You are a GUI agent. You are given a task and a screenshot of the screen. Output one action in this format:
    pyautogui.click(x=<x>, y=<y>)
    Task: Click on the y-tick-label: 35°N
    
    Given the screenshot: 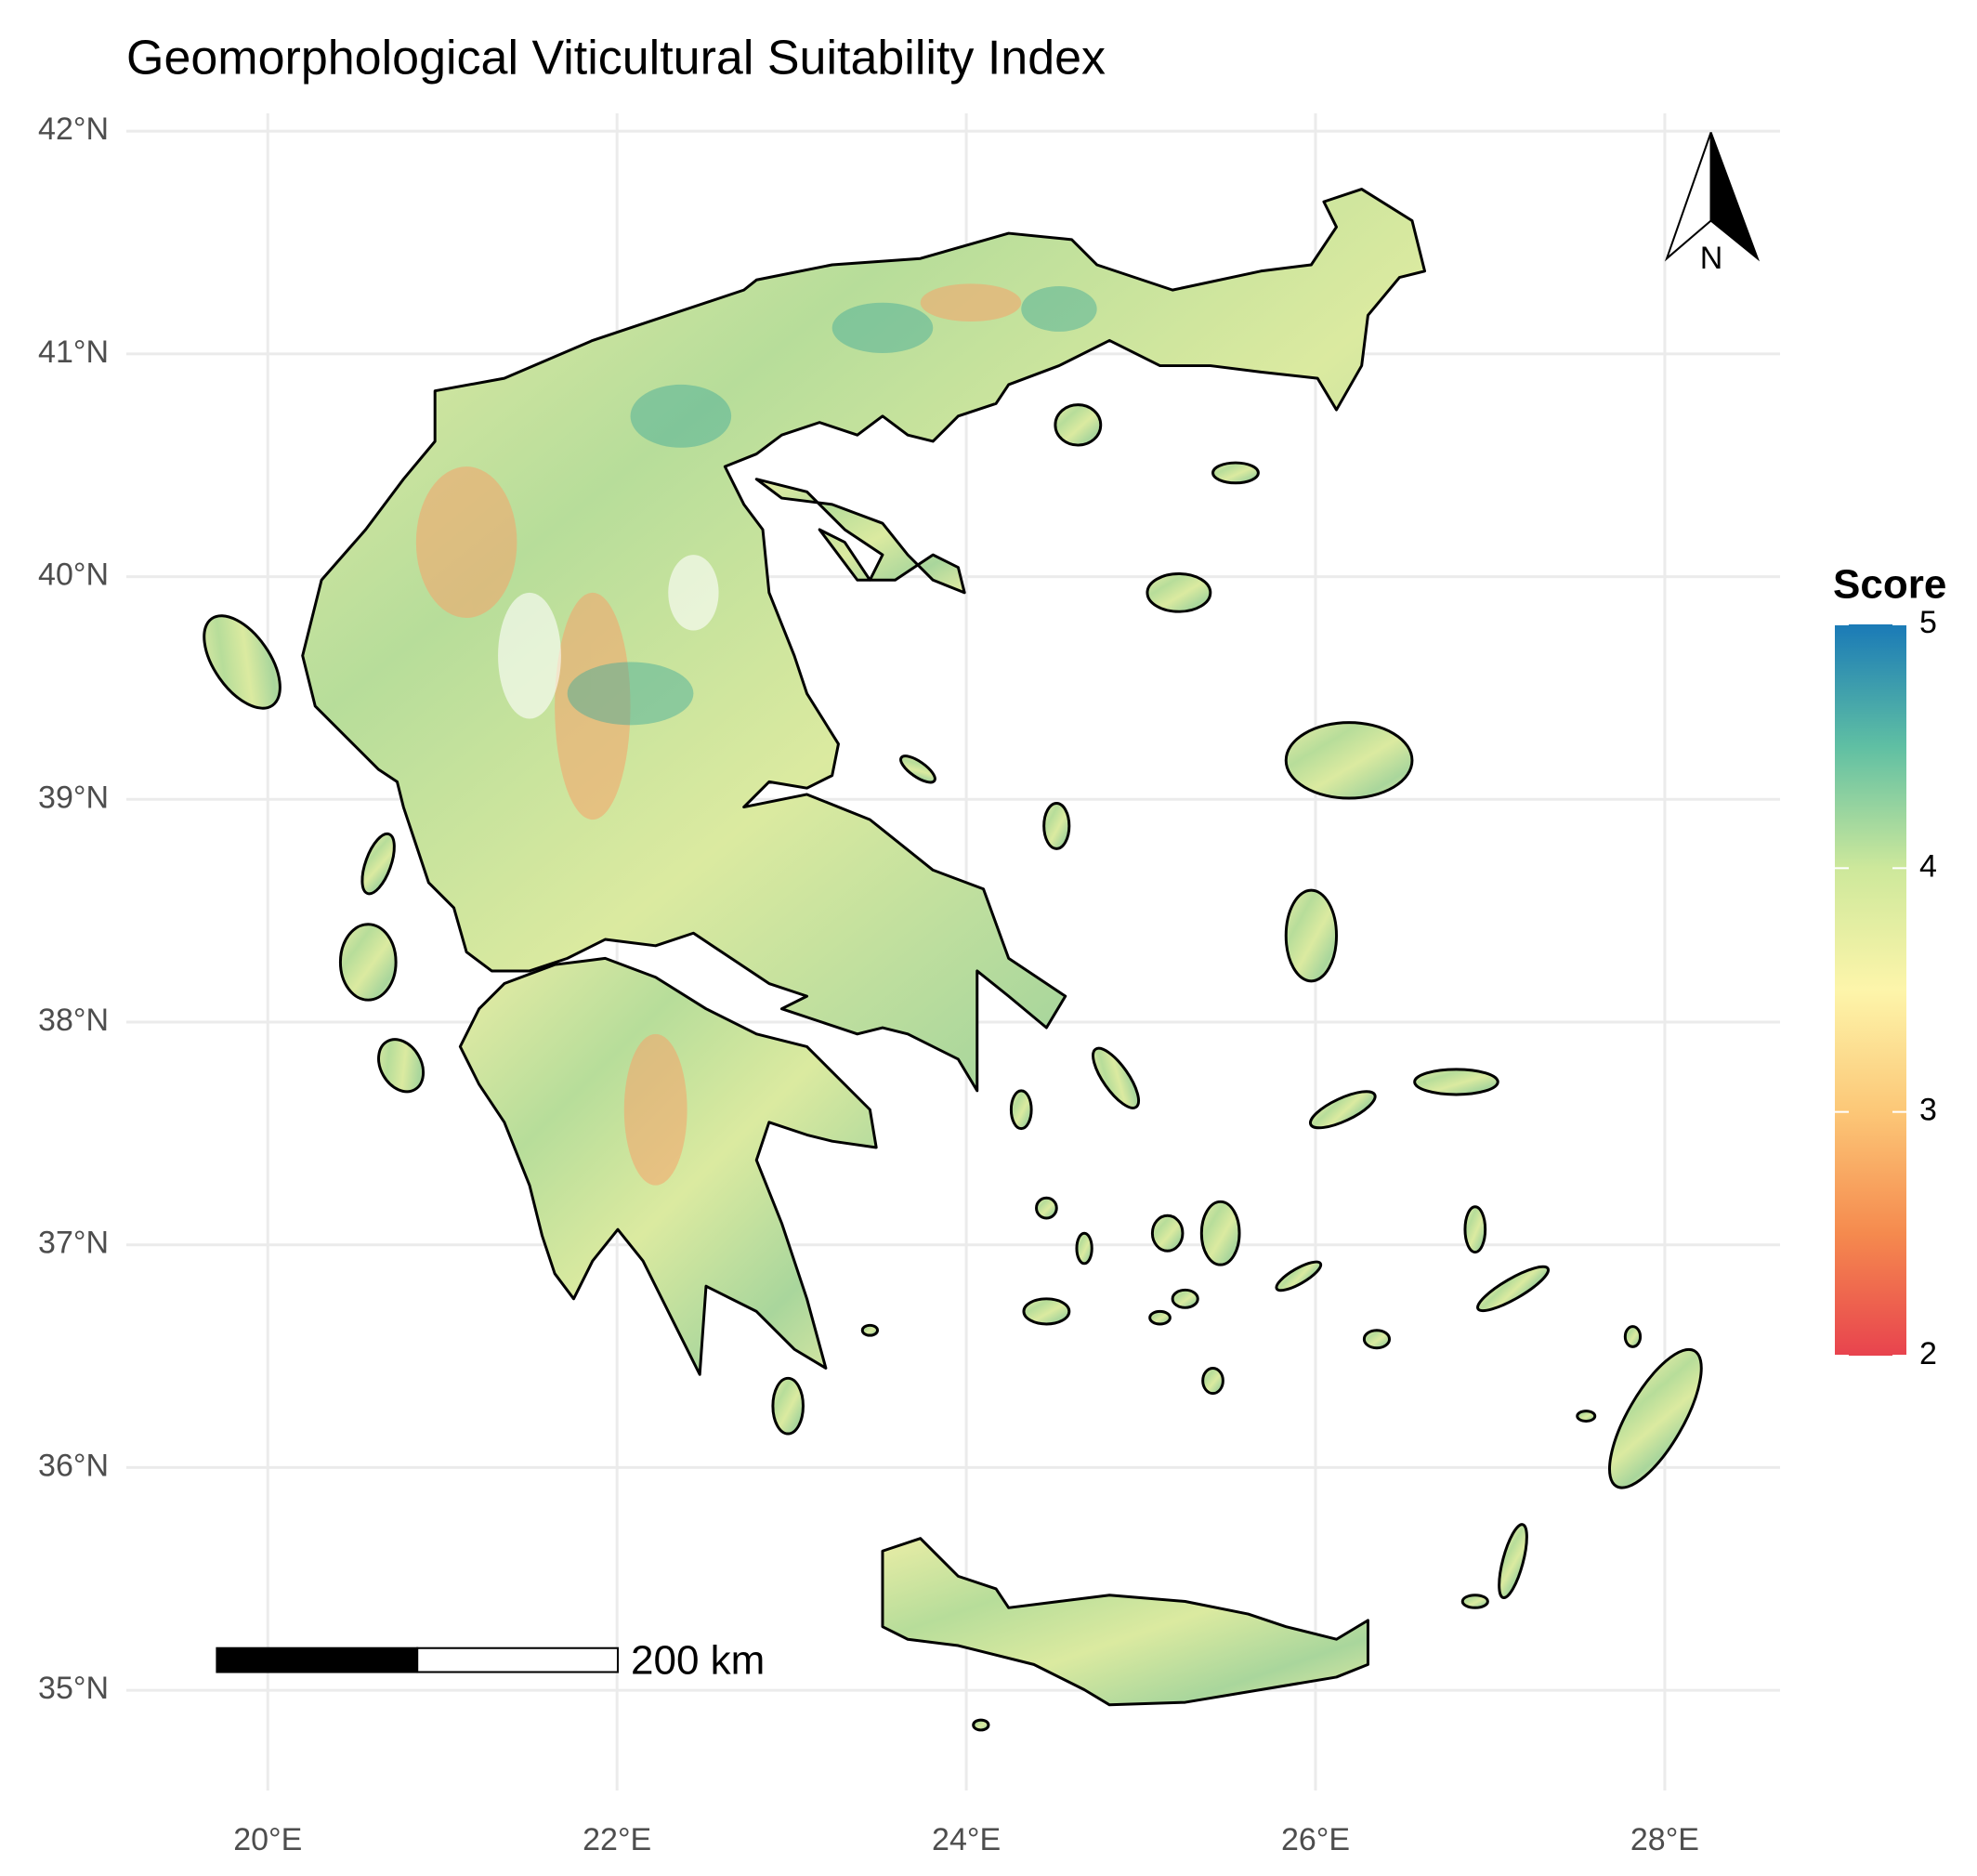 What is the action you would take?
    pyautogui.click(x=73, y=1688)
    